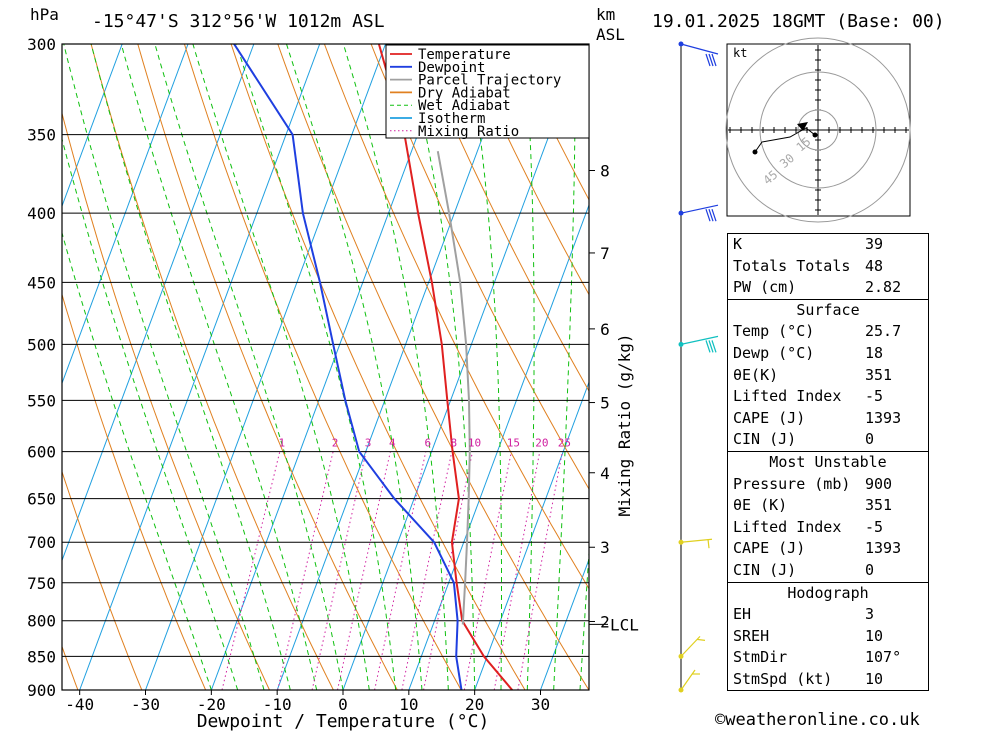 This screenshot has width=1000, height=733. Describe the element at coordinates (883, 417) in the screenshot. I see `index-value: 1393` at that location.